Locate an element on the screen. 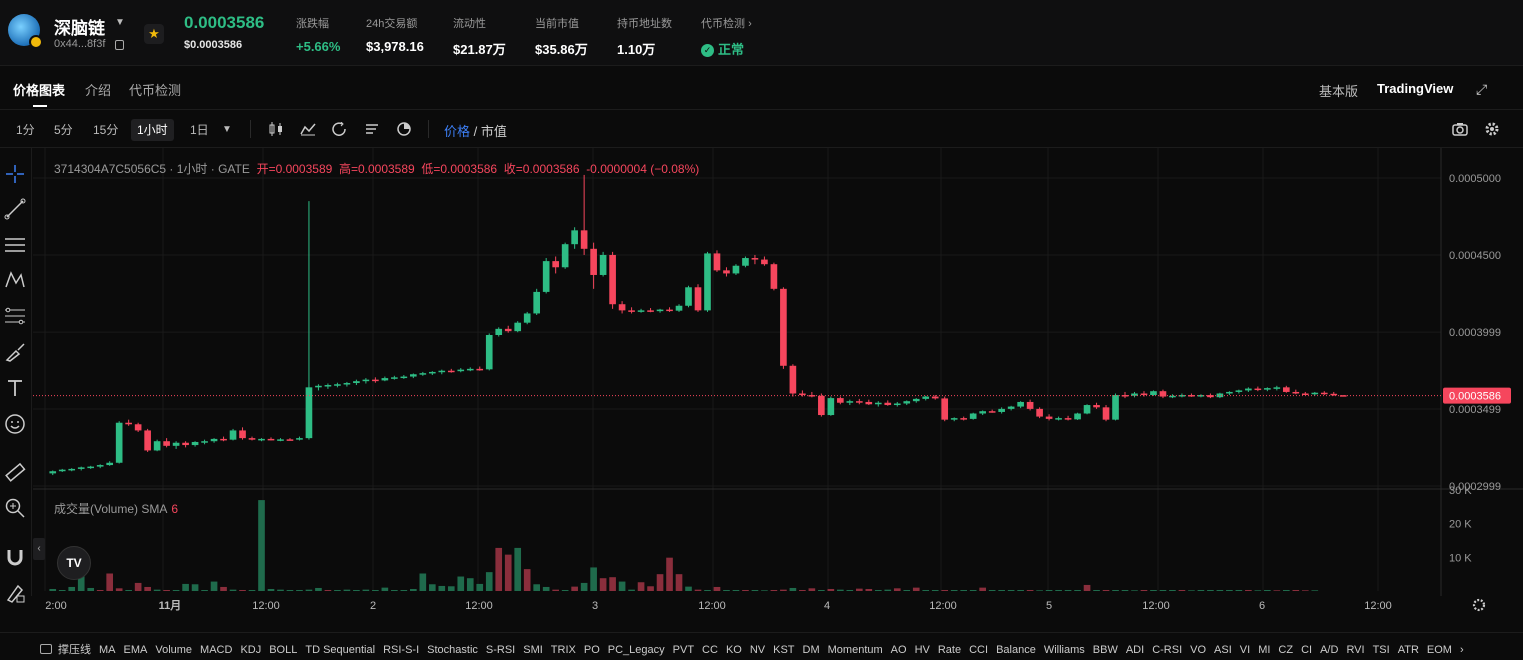 The width and height of the screenshot is (1523, 660). emoji-icon is located at coordinates (15, 424).